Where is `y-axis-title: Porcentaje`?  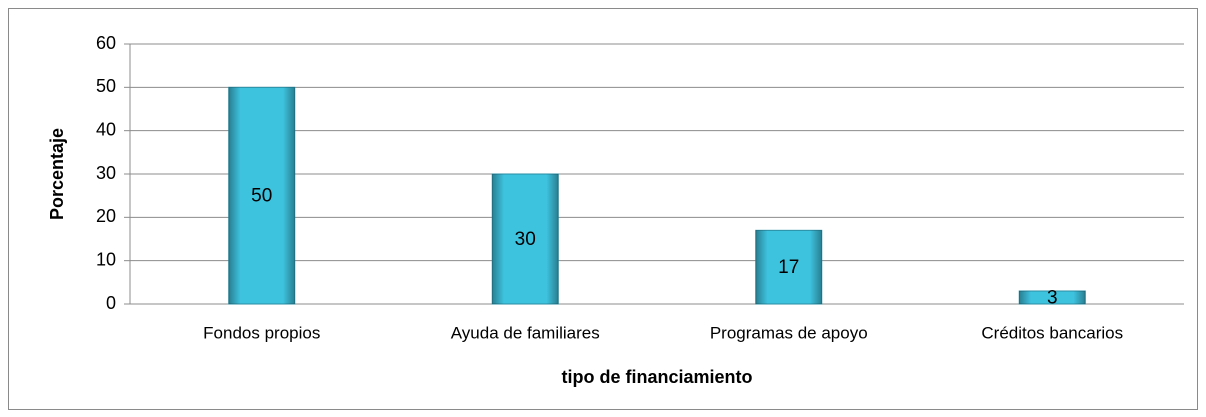
y-axis-title: Porcentaje is located at coordinates (57, 174).